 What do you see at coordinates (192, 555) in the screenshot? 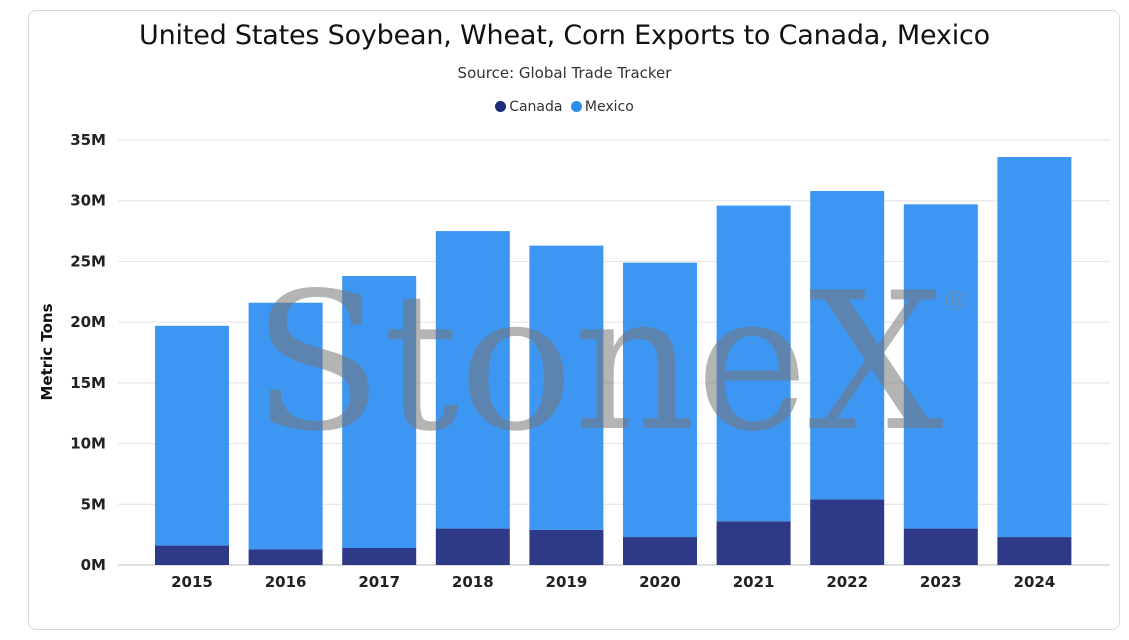
I see `bar-canada-2015` at bounding box center [192, 555].